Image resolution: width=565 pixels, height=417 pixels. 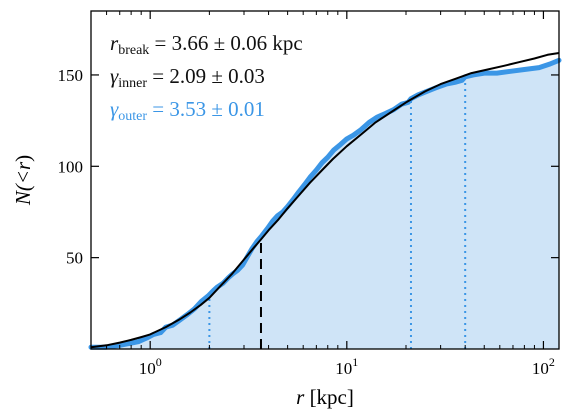 What do you see at coordinates (132, 83) in the screenshot?
I see `annotation-subscript: inner` at bounding box center [132, 83].